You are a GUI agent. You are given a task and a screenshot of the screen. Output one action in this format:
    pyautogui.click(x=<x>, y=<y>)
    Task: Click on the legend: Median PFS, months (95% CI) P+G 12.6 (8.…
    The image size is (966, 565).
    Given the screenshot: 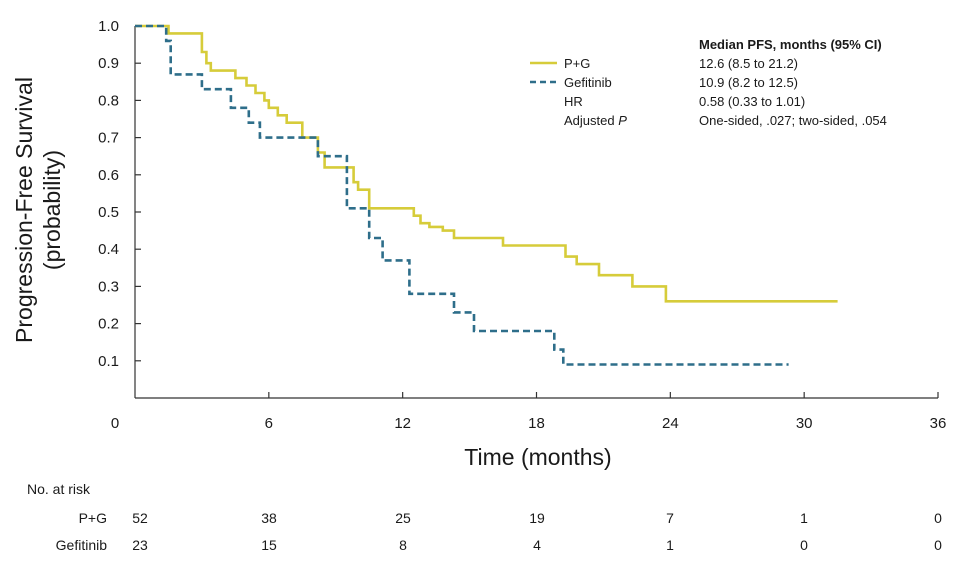 What is the action you would take?
    pyautogui.click(x=708, y=82)
    